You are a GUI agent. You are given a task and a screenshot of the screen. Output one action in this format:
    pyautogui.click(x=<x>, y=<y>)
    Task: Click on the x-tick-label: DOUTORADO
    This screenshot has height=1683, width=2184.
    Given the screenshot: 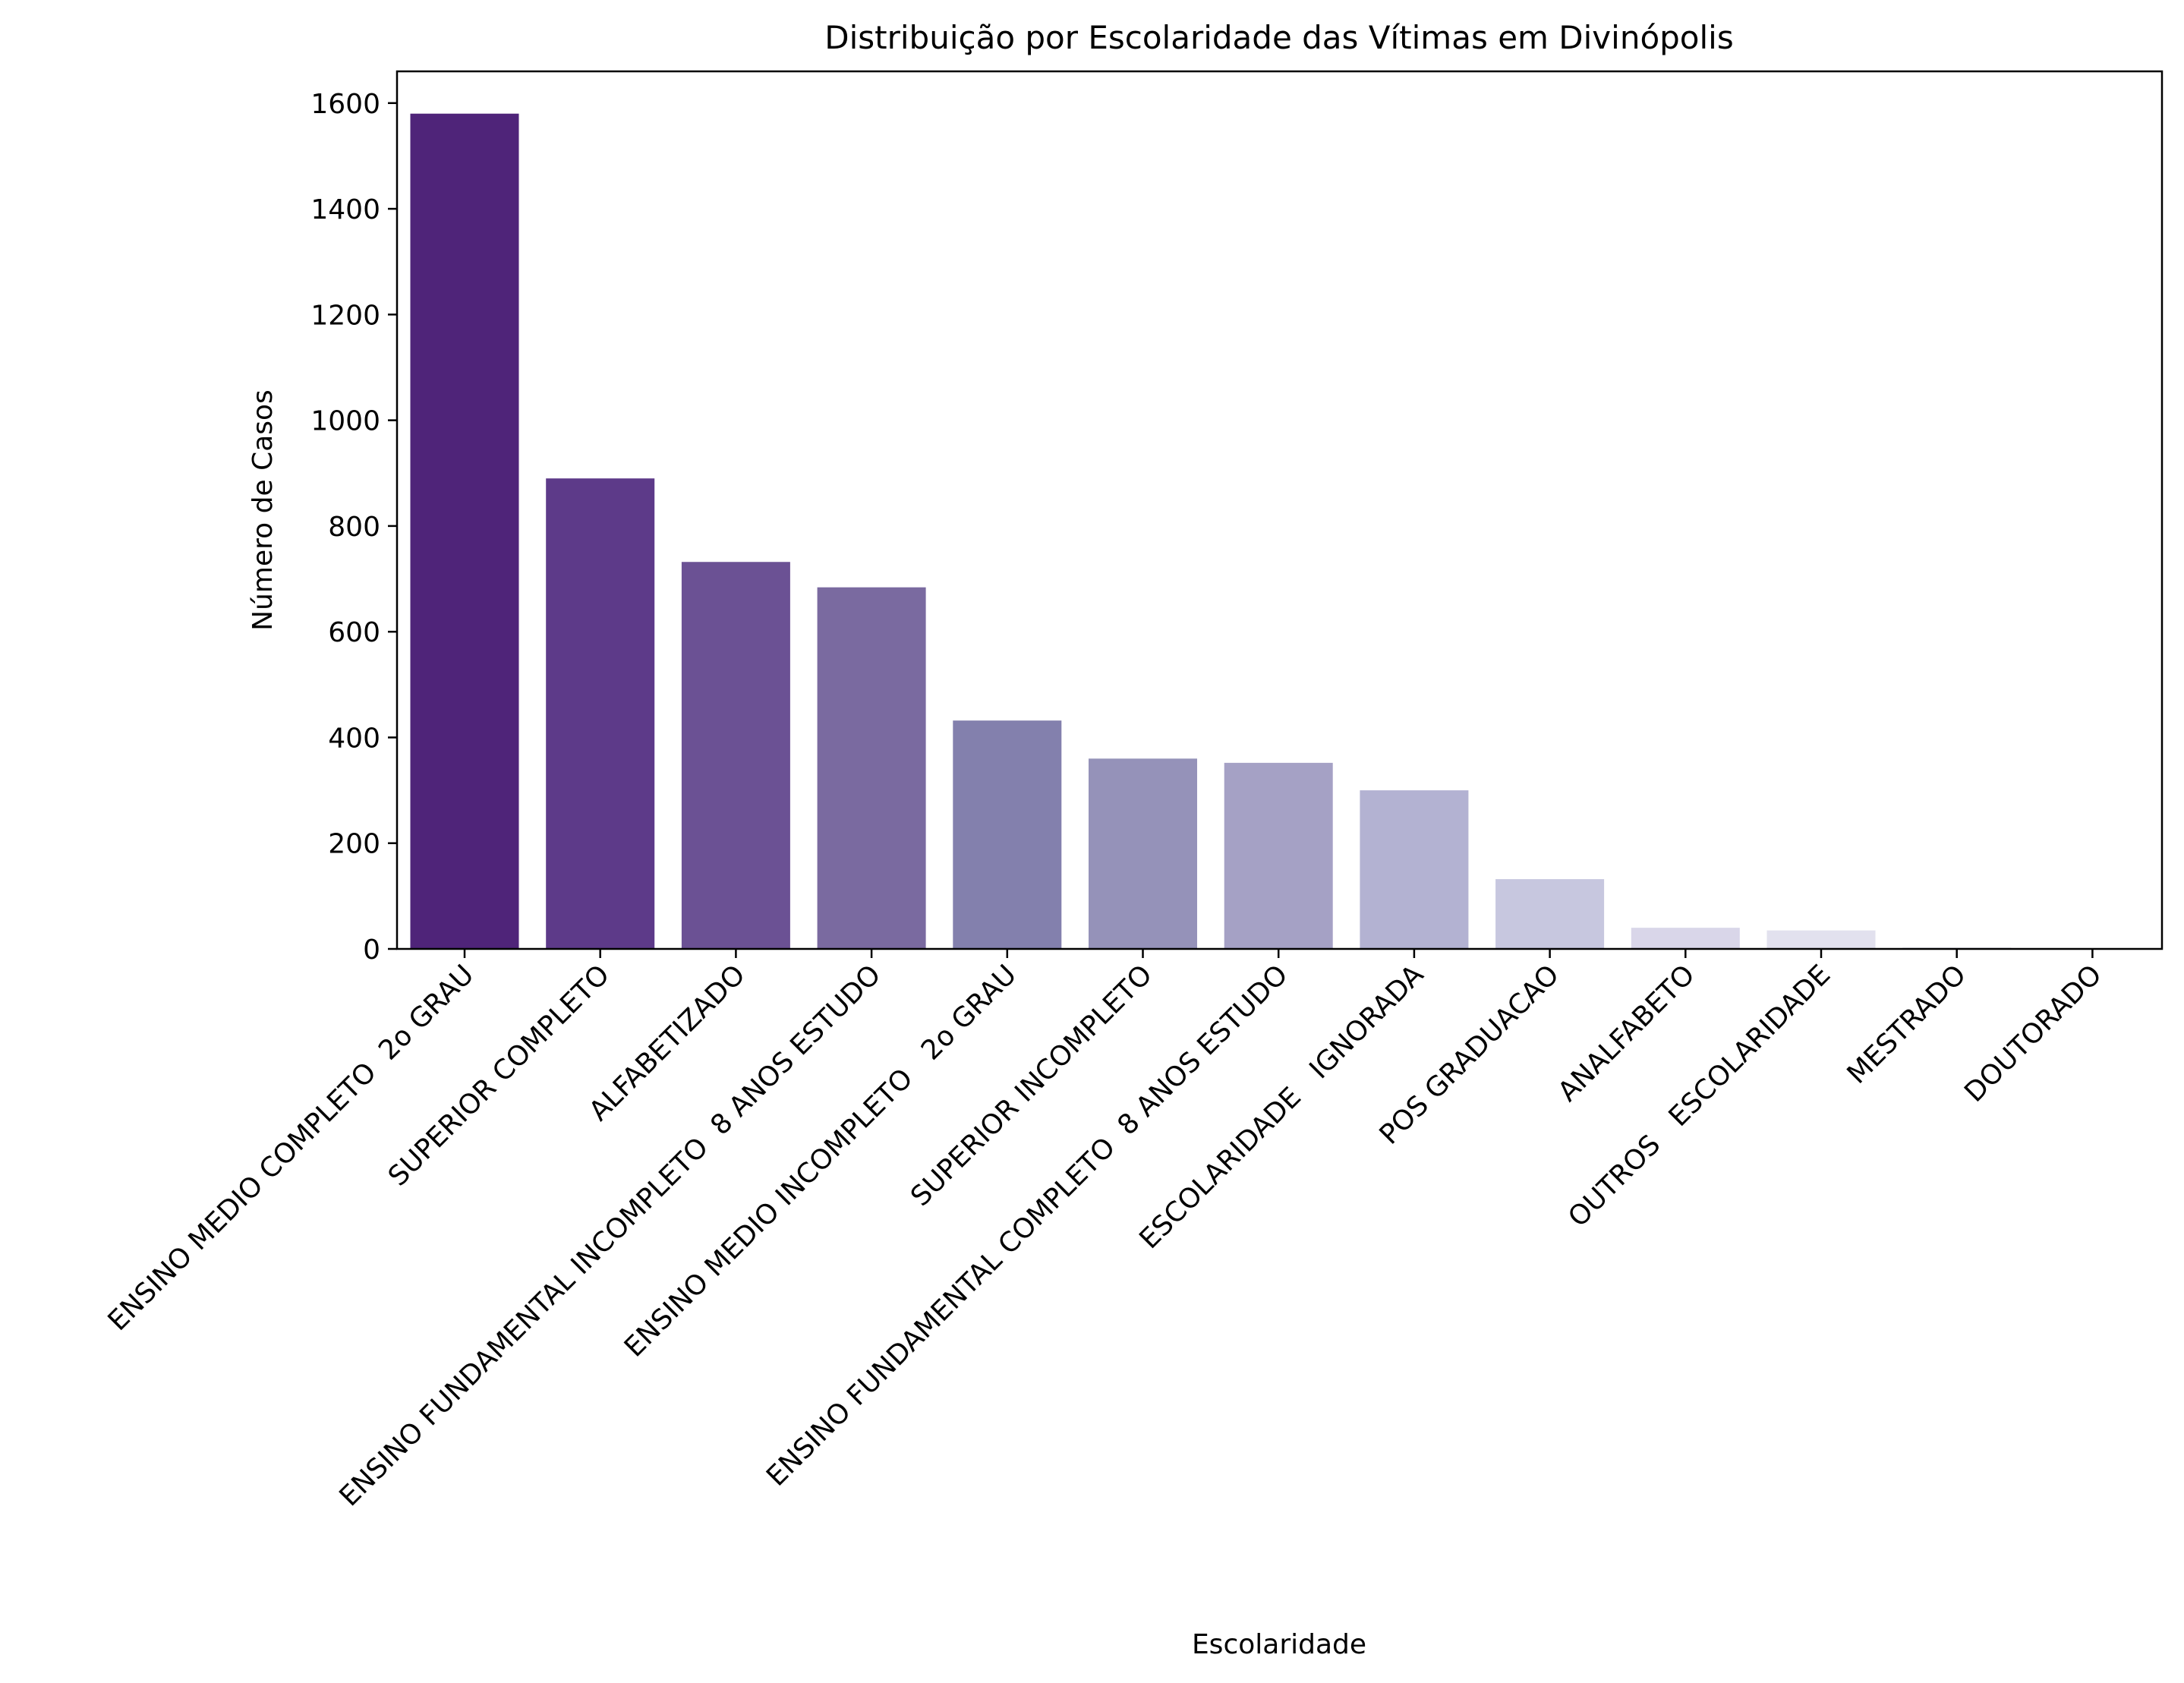 What is the action you would take?
    pyautogui.click(x=2033, y=1033)
    